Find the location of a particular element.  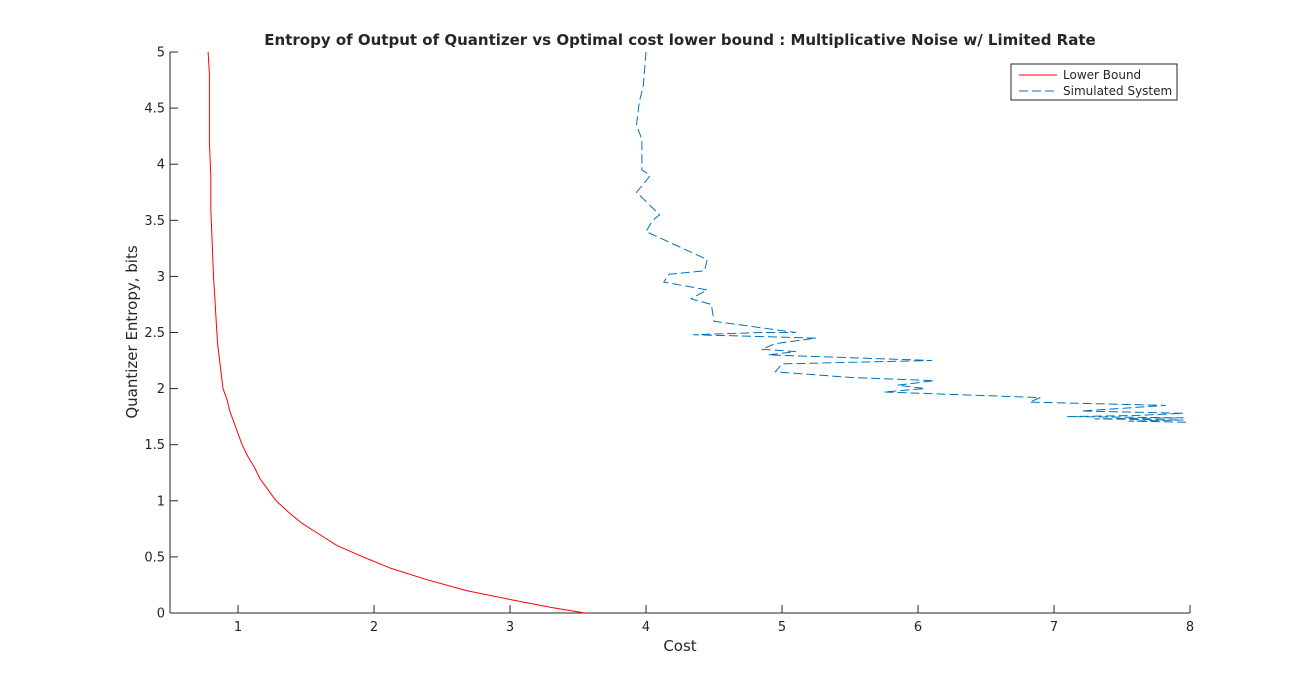

x-tick-label: 6 is located at coordinates (918, 627).